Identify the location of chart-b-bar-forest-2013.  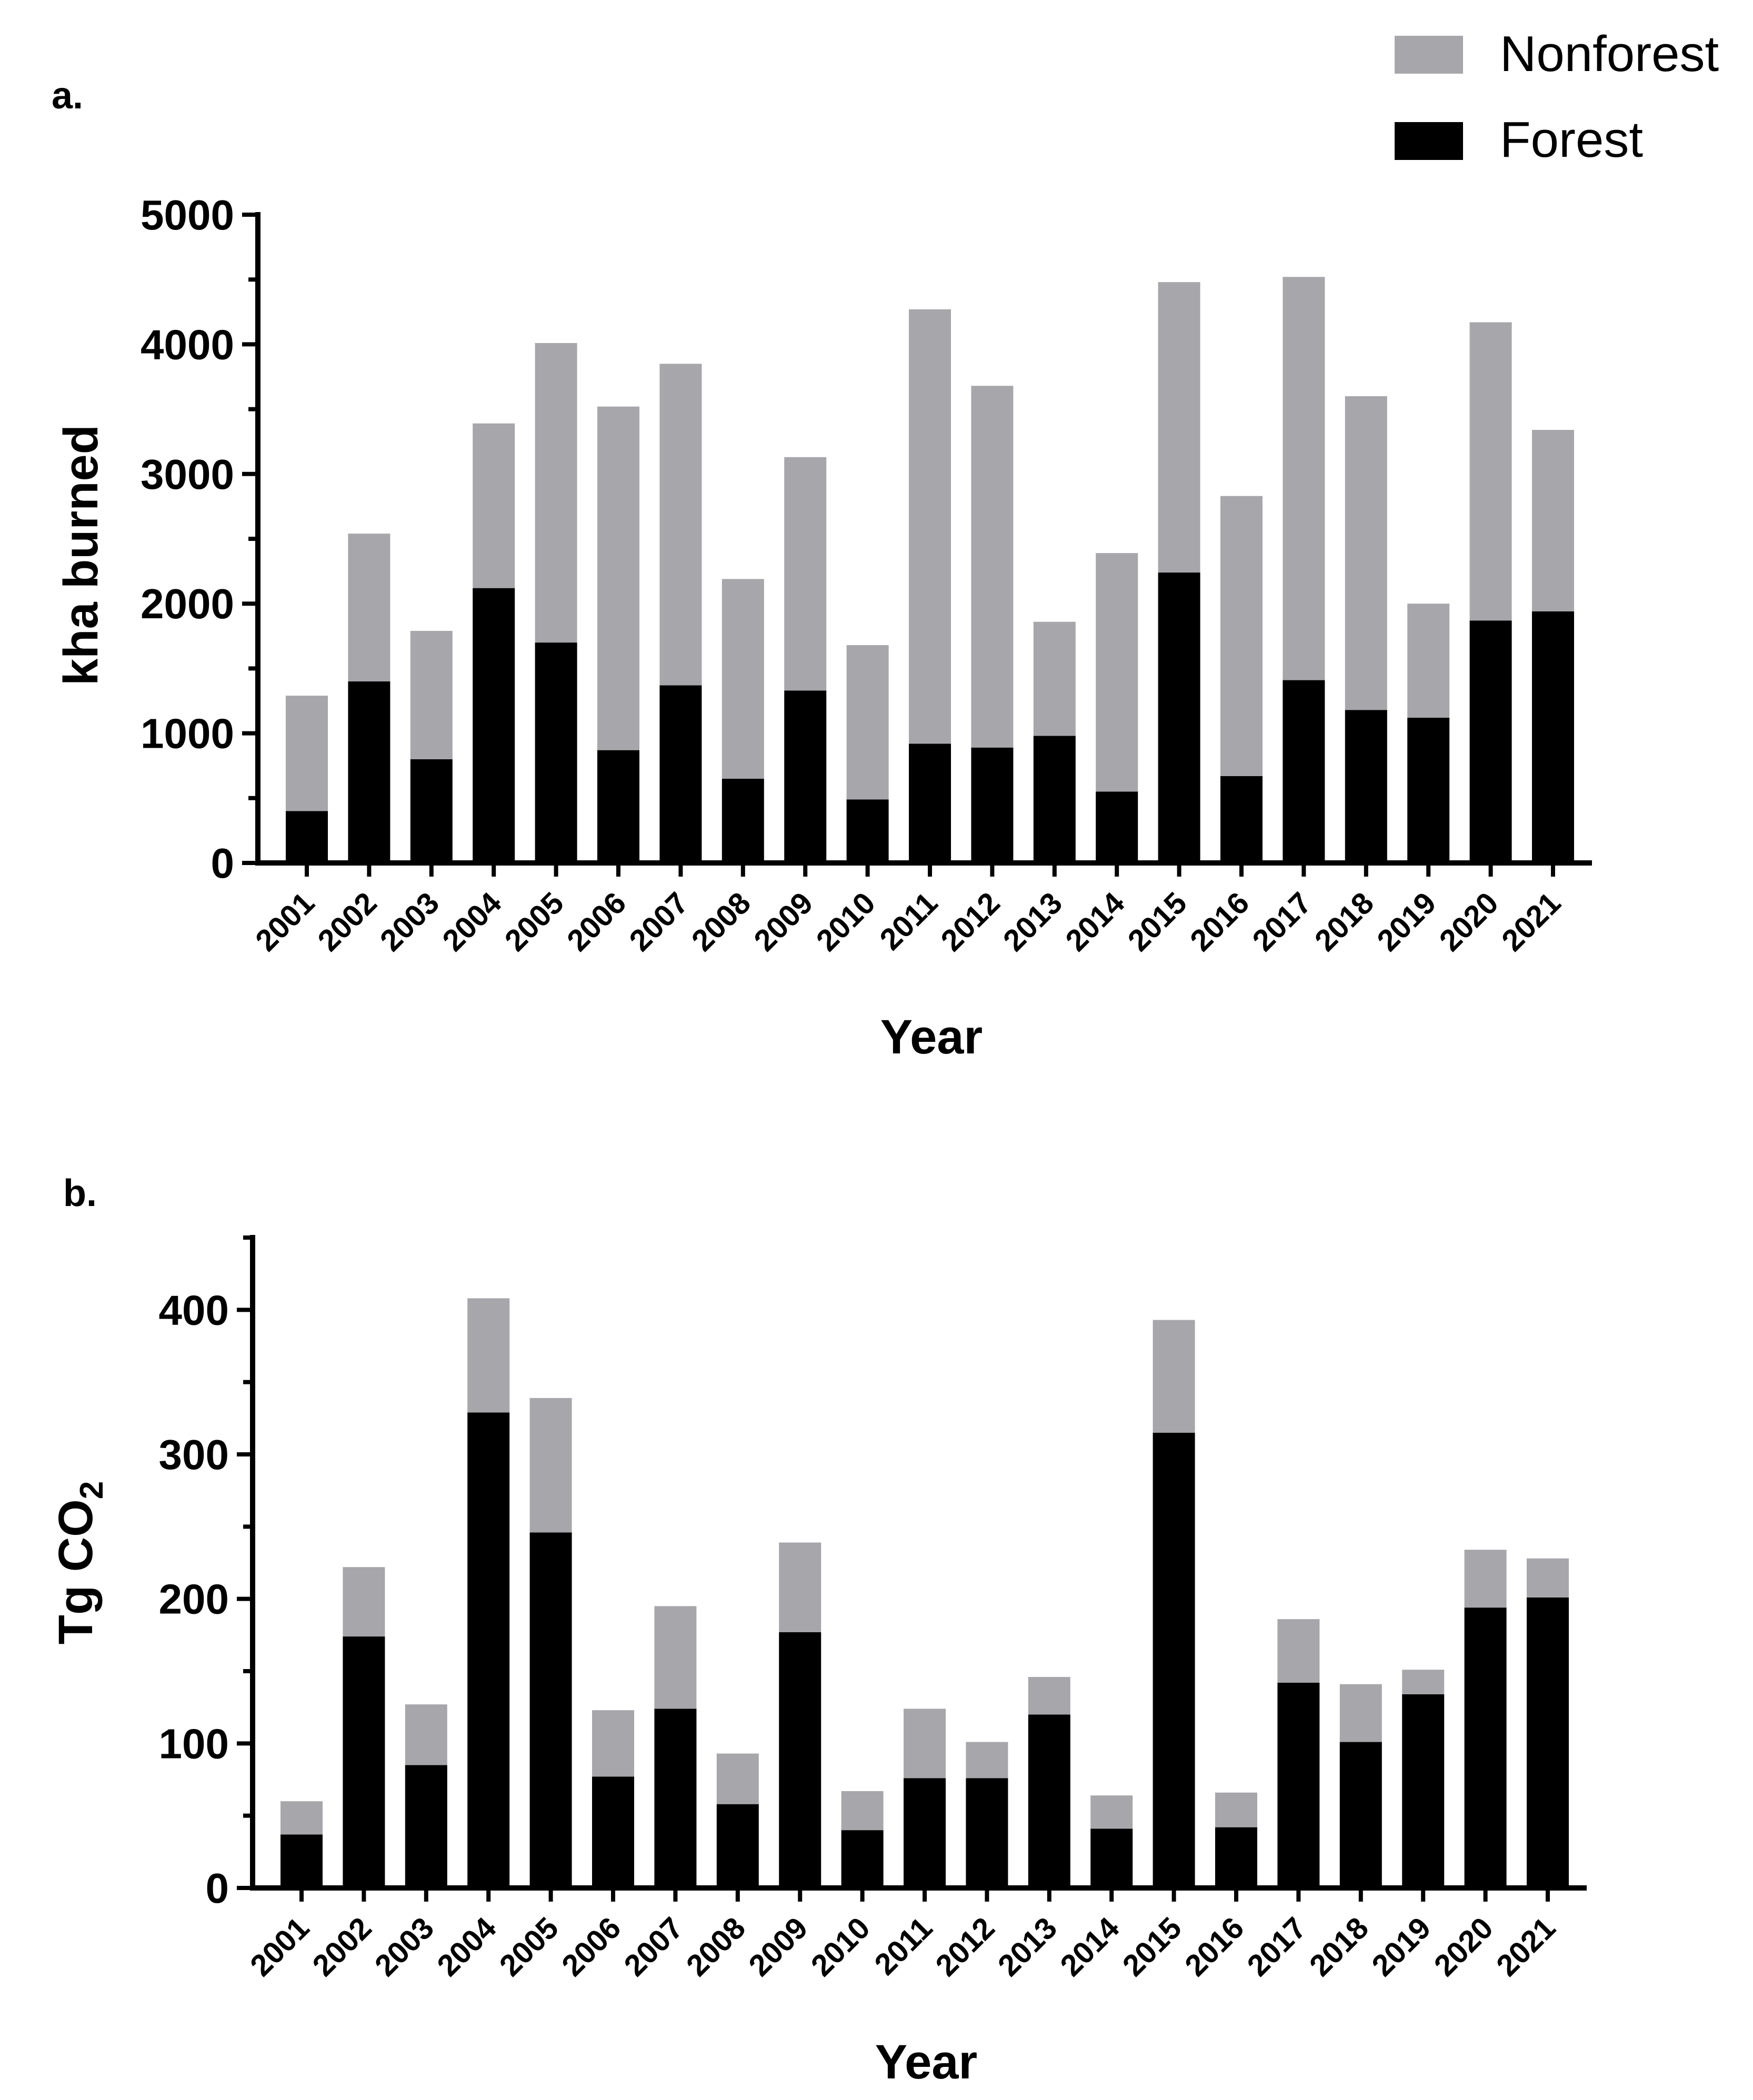
(1049, 1801).